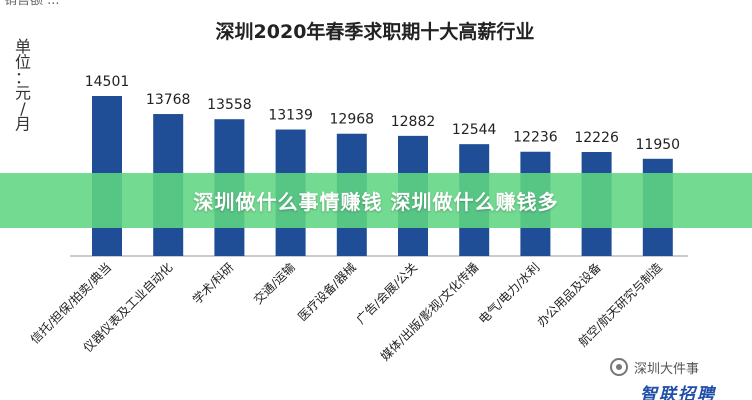  I want to click on category-label: 交通/运输, so click(273, 283).